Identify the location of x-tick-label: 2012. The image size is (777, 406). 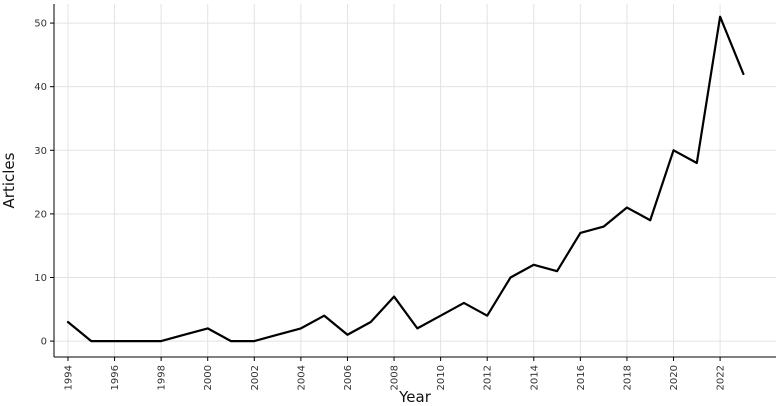
(488, 377).